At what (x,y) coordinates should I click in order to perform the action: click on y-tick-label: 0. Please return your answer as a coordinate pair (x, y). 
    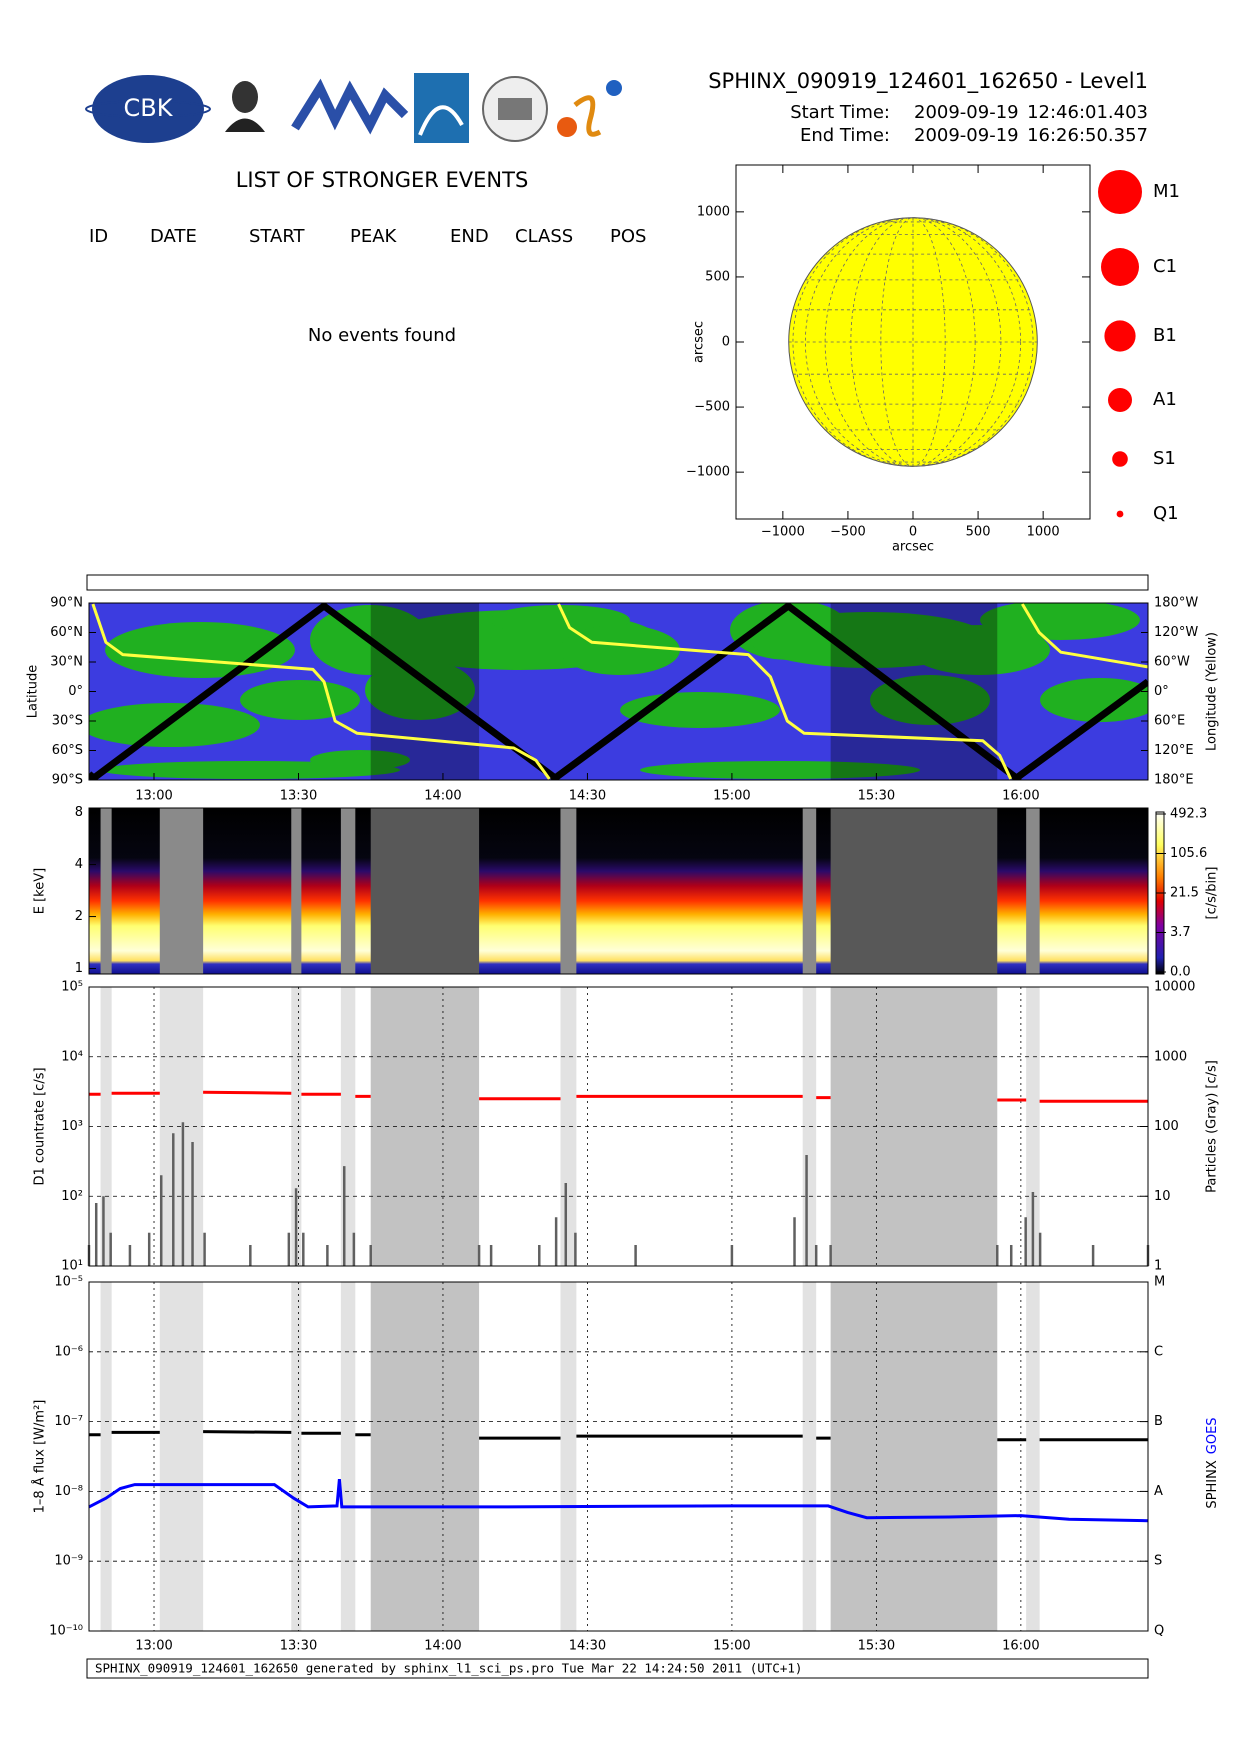
    Looking at the image, I should click on (726, 342).